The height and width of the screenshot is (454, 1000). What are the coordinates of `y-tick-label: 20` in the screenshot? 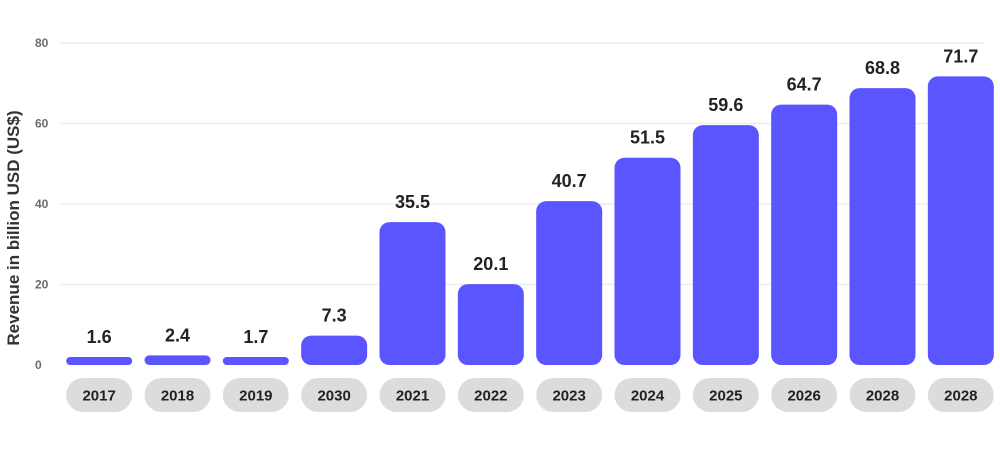 It's located at (42, 285).